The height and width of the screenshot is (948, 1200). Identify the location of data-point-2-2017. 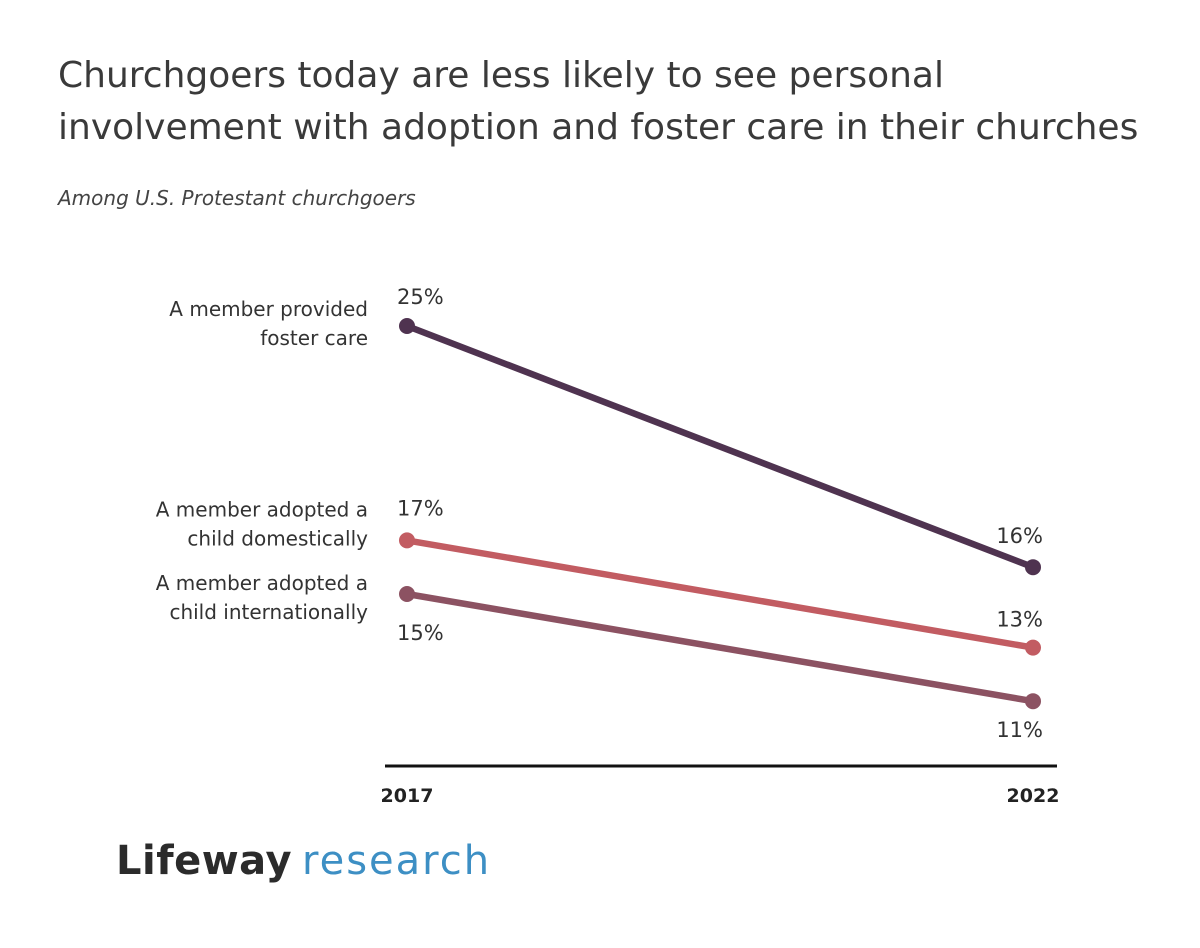
(407, 540).